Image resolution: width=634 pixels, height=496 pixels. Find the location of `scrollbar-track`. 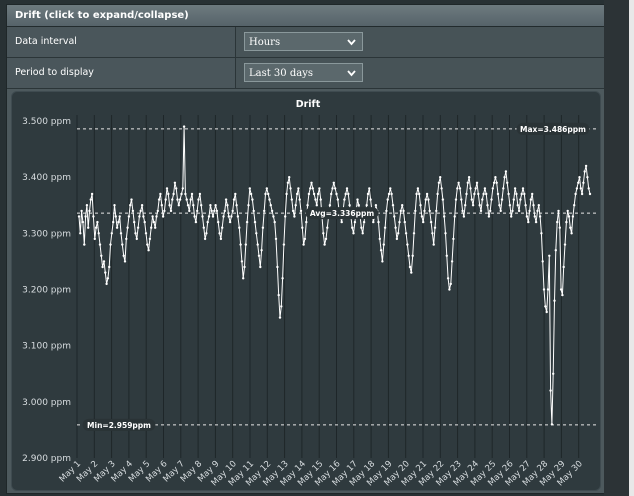

scrollbar-track is located at coordinates (631, 248).